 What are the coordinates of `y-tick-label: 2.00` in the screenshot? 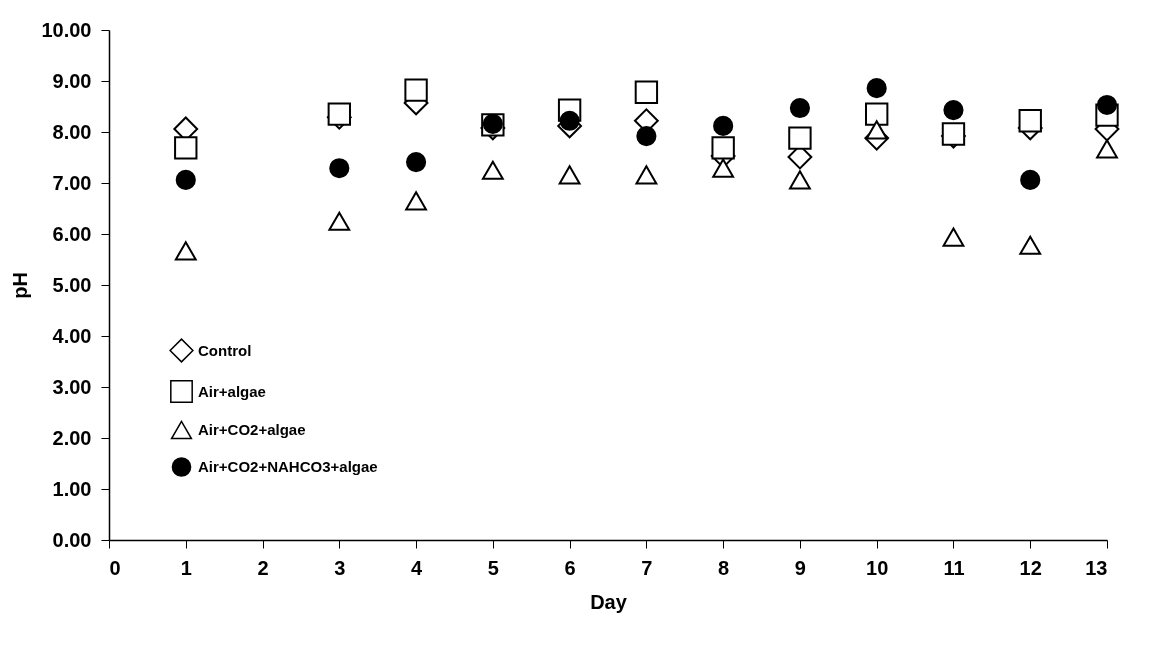 It's located at (72, 437).